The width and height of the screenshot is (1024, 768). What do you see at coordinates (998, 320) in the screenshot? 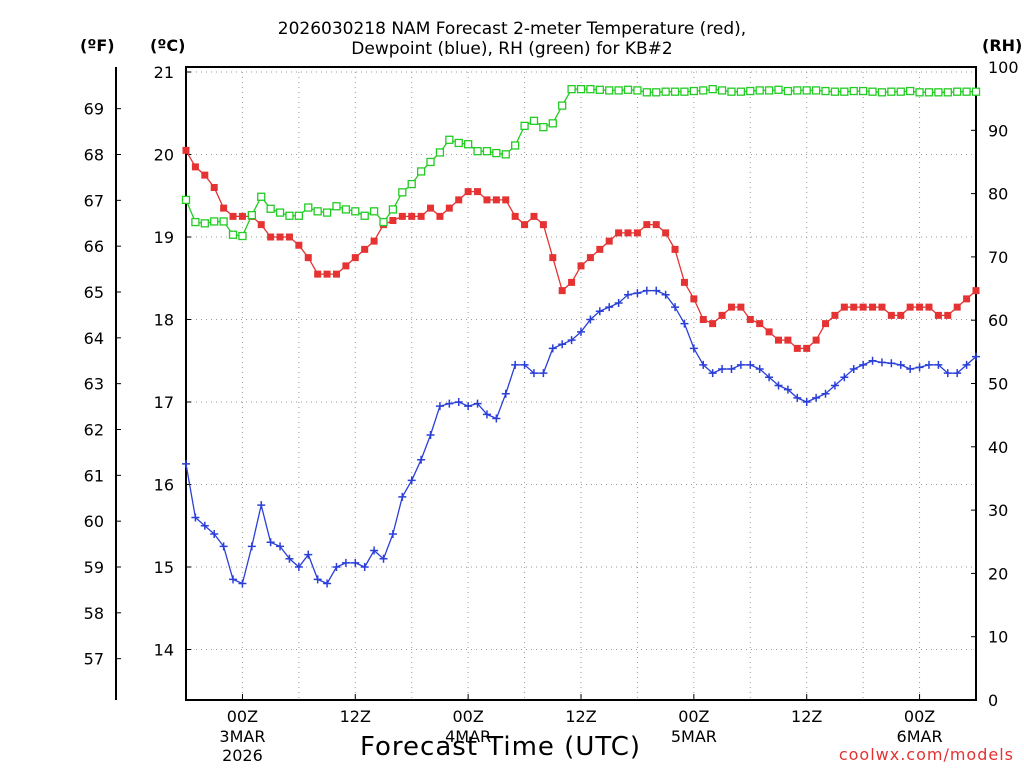
I see `rh-tick-label: 60` at bounding box center [998, 320].